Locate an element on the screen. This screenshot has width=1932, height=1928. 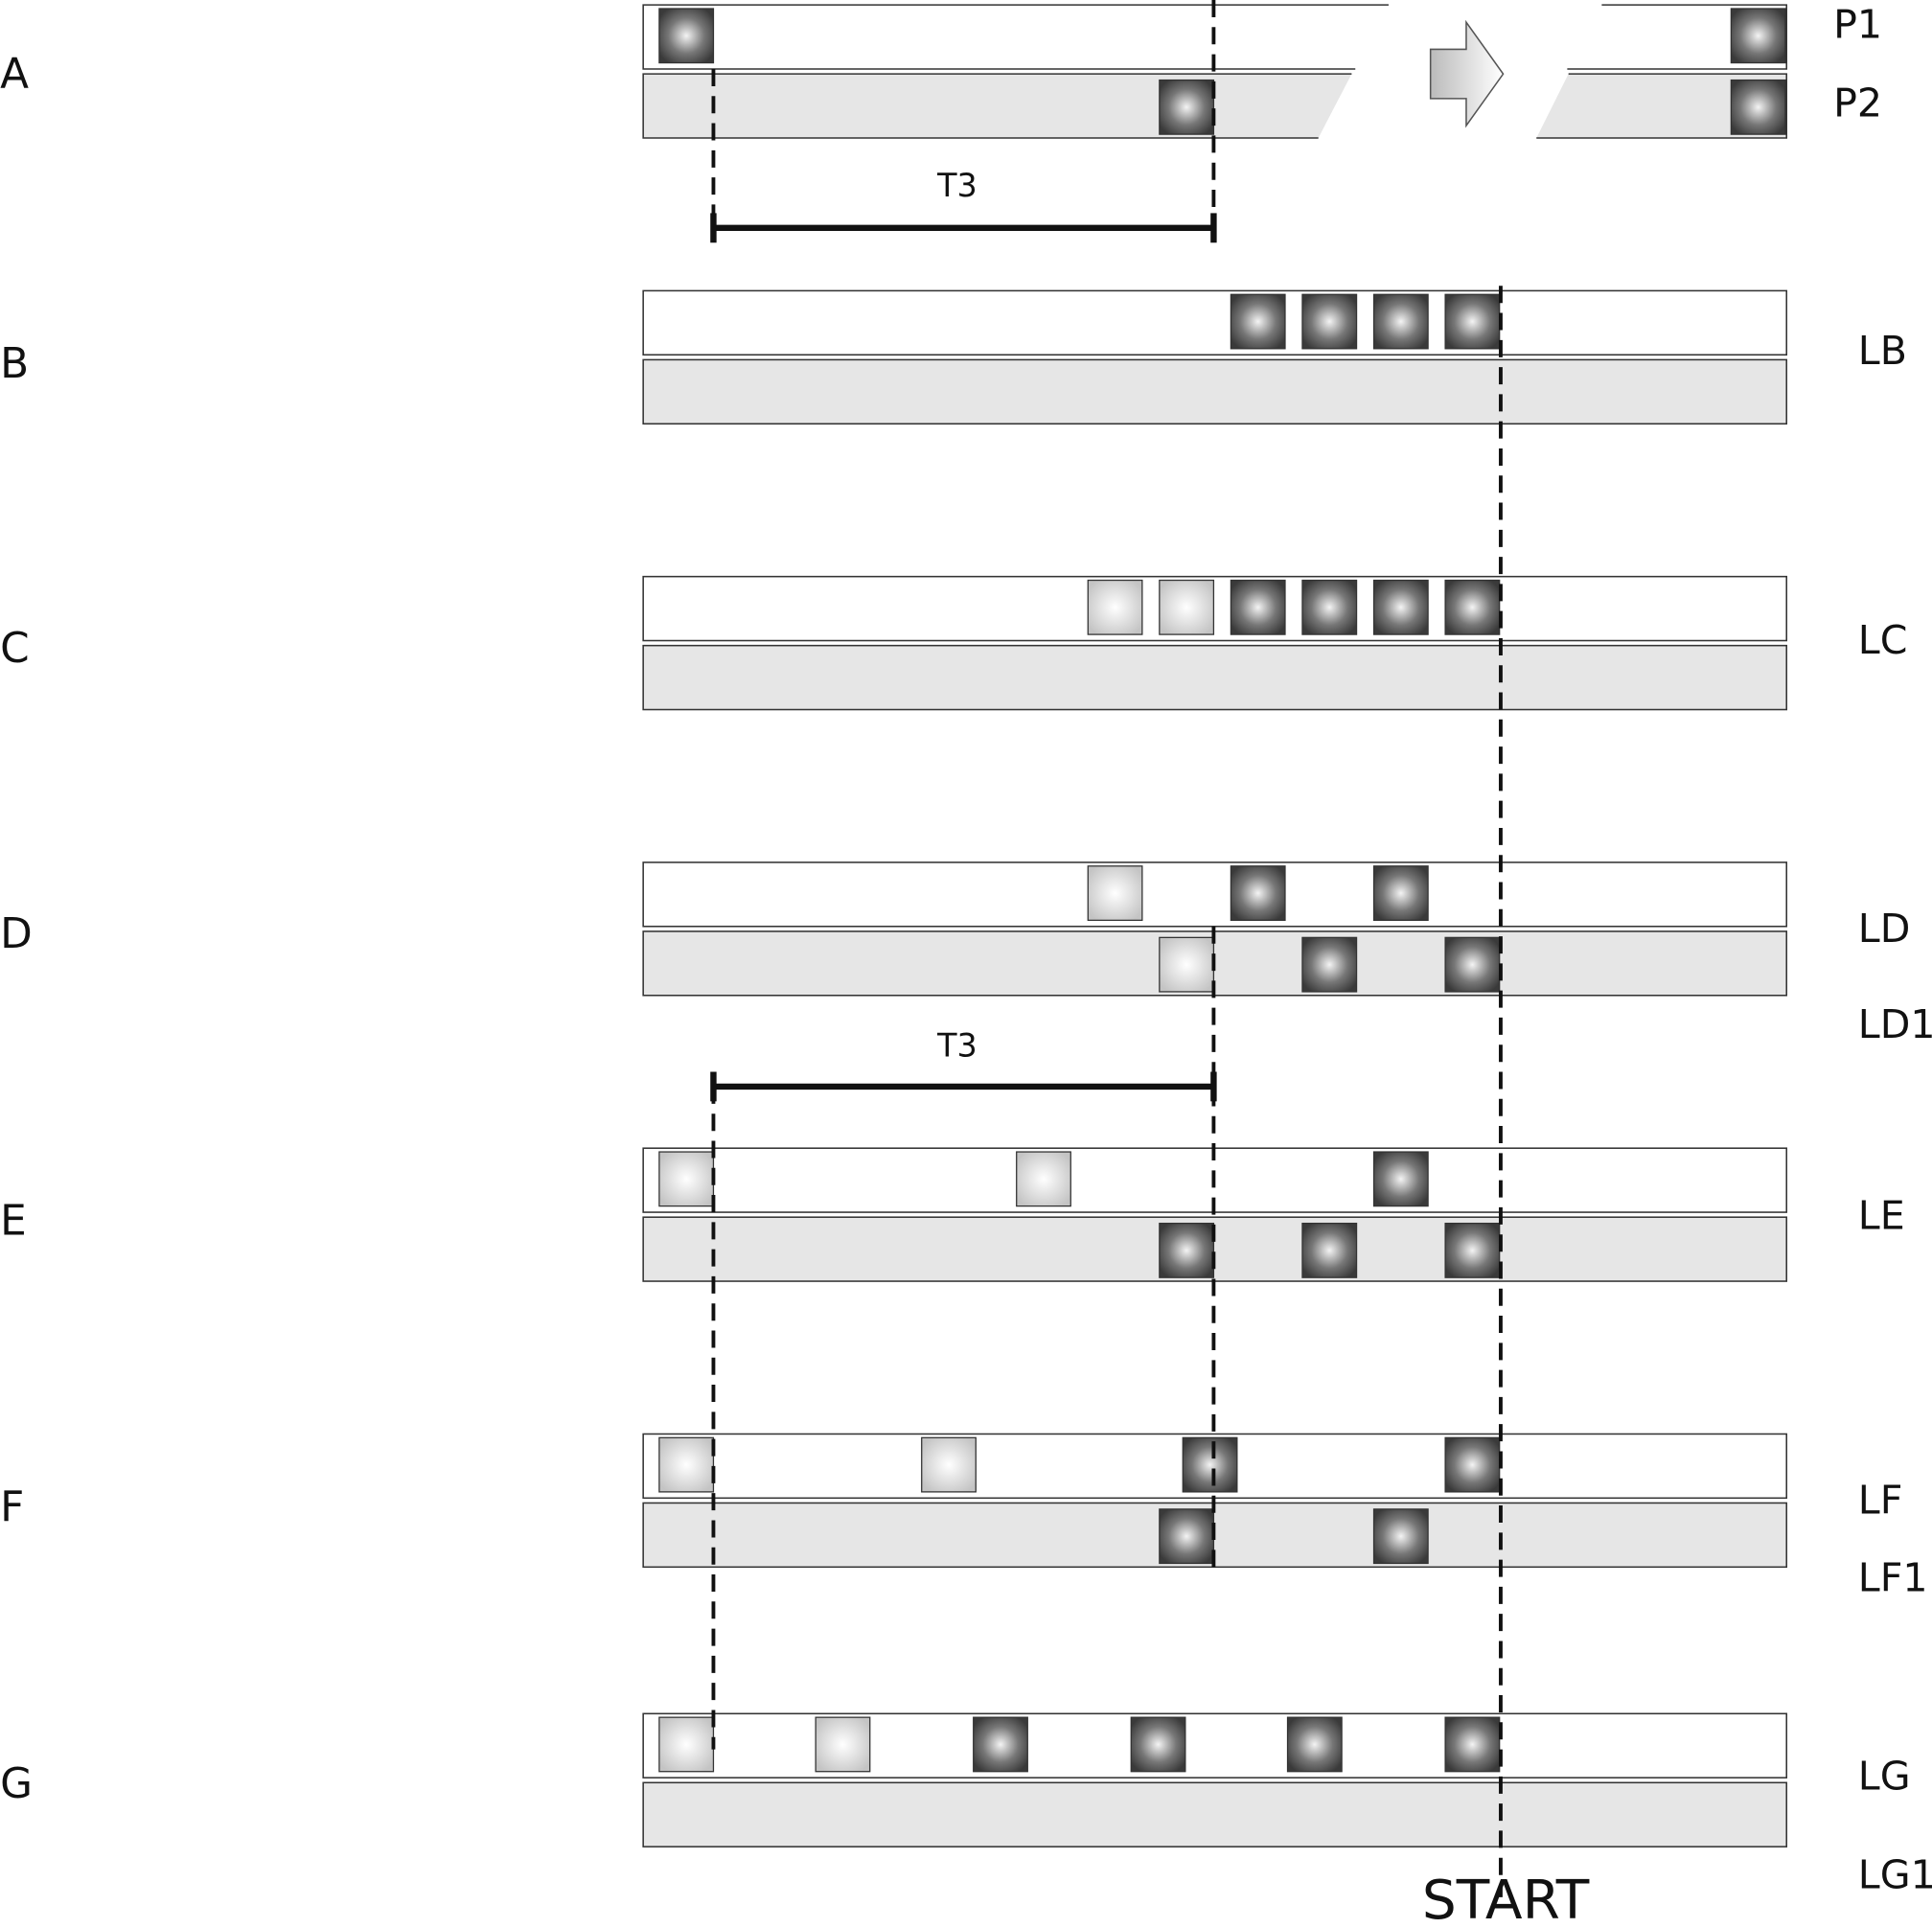
lane-label: LC is located at coordinates (1883, 640).